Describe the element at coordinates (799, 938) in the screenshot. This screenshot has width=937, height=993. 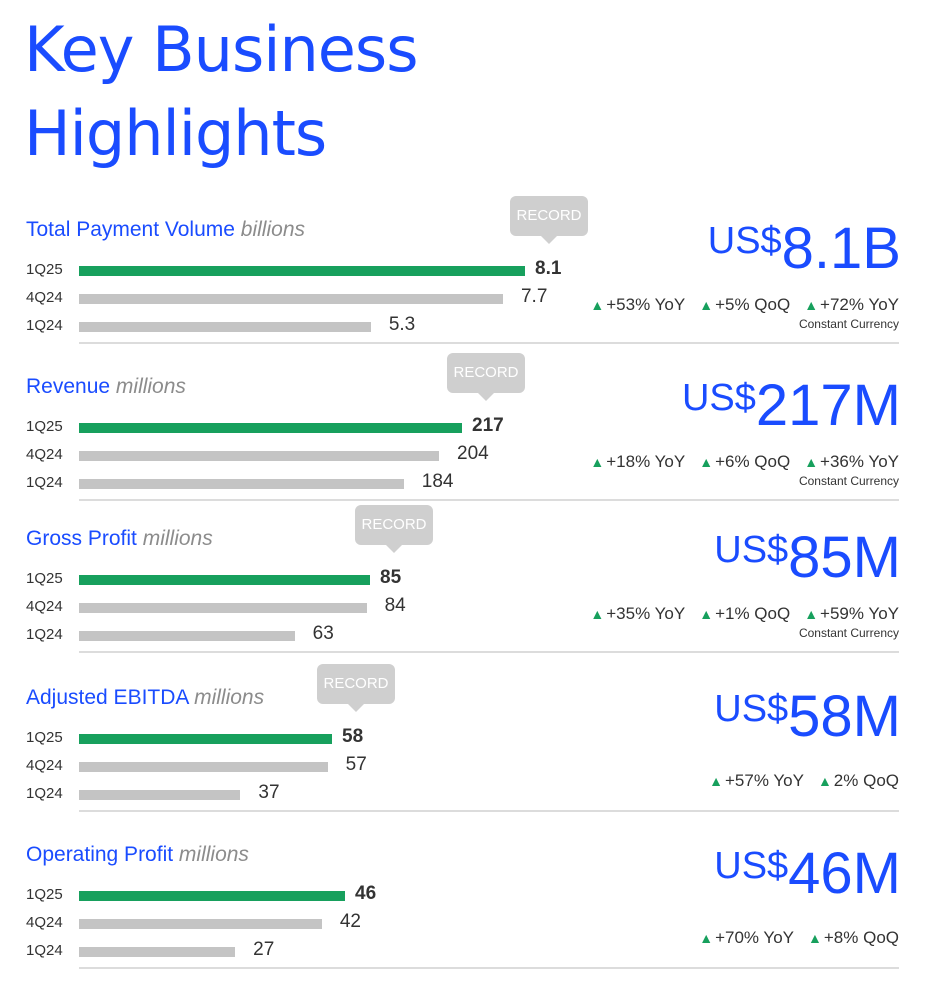
I see `growth-metrics: ▲ +70% YoY ▲ +8% QoQ` at that location.